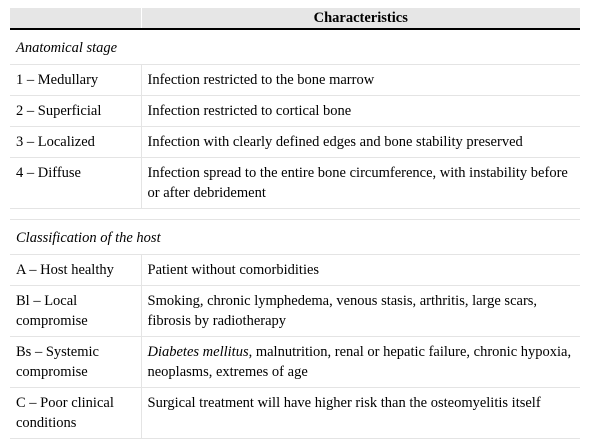  What do you see at coordinates (76, 111) in the screenshot?
I see `row-label: 2 – Superficial` at bounding box center [76, 111].